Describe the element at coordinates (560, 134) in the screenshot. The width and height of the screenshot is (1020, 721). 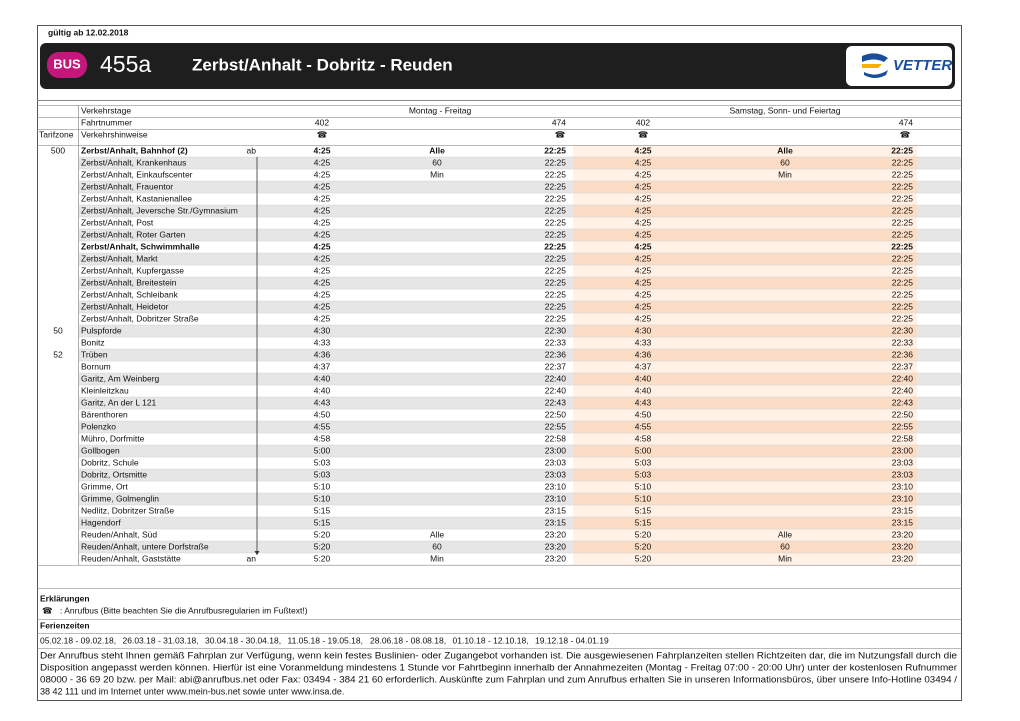
I see `hint-icon: ☎` at that location.